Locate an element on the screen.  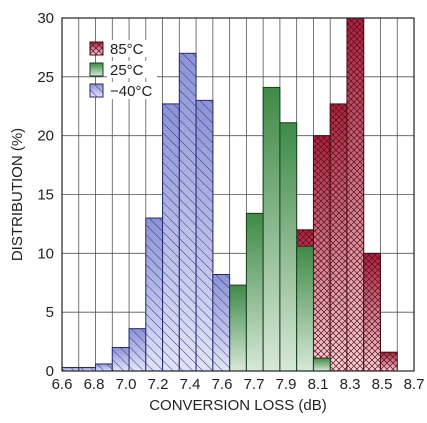
x-tick-label: 6.8 is located at coordinates (94, 384).